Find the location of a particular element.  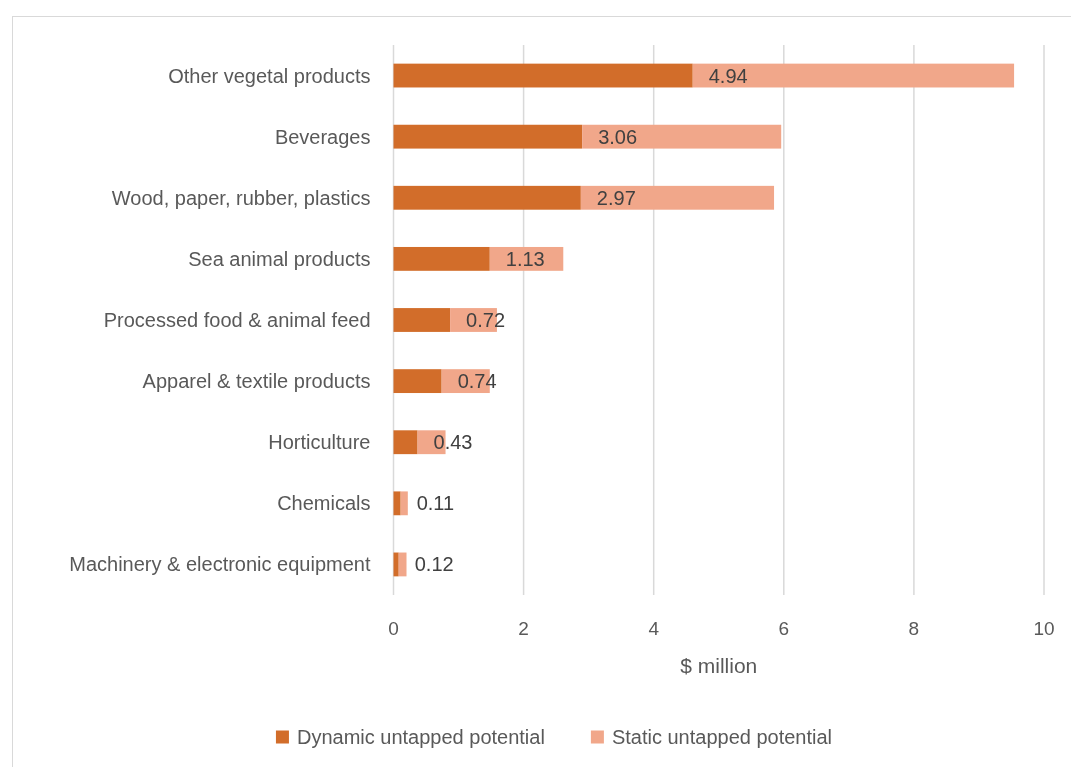

y-tick-label: Beverages is located at coordinates (322, 136).